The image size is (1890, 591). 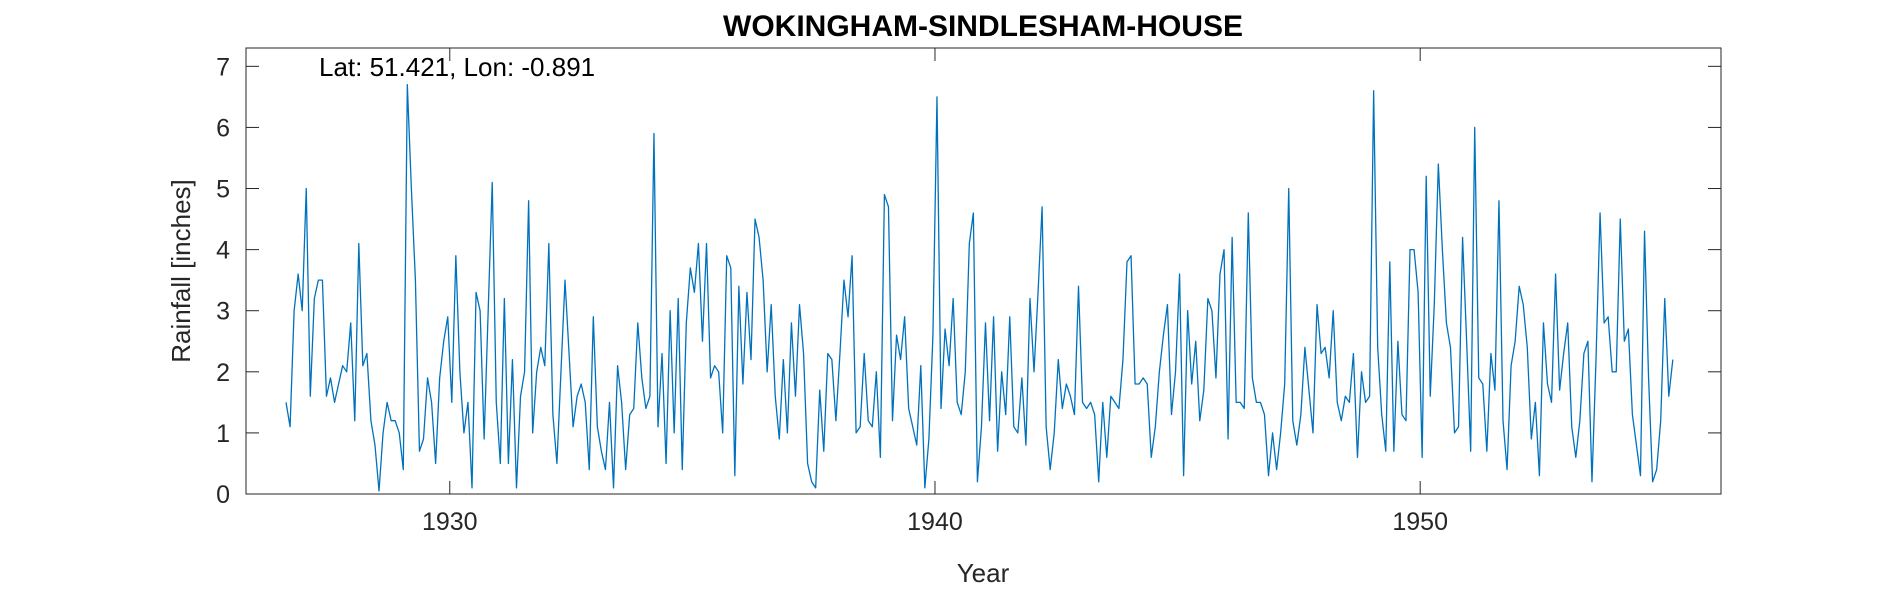 I want to click on chart-title: WOKINGHAM-SINDLESHAM-HOUSE, so click(x=983, y=26).